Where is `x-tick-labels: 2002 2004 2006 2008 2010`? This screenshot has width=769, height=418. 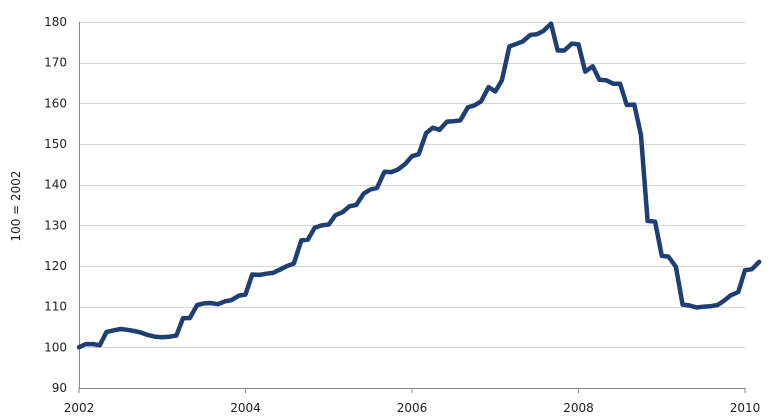 x-tick-labels: 2002 2004 2006 2008 2010 is located at coordinates (412, 408).